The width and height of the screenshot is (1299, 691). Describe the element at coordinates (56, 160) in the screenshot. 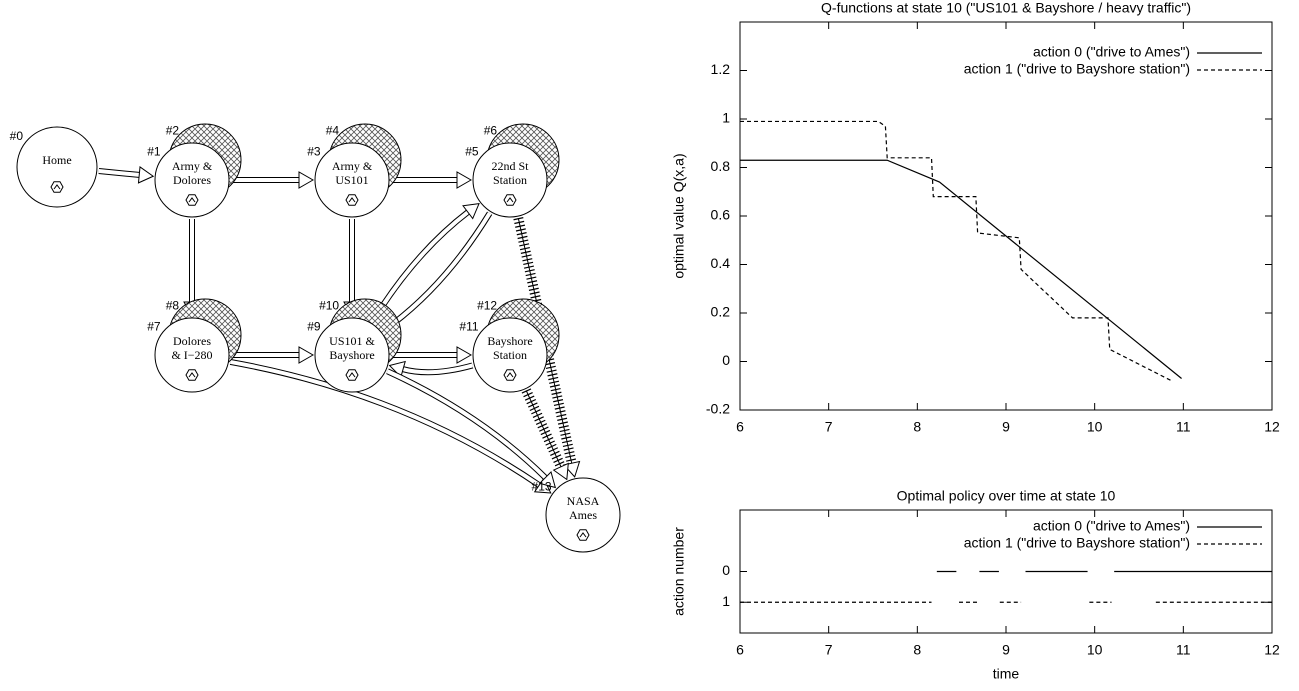

I see `node-label: Home` at that location.